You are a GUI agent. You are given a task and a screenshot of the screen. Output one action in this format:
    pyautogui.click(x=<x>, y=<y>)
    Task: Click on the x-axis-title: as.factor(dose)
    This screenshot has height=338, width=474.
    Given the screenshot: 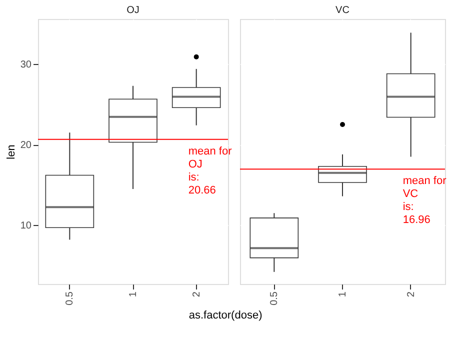 What is the action you would take?
    pyautogui.click(x=225, y=315)
    